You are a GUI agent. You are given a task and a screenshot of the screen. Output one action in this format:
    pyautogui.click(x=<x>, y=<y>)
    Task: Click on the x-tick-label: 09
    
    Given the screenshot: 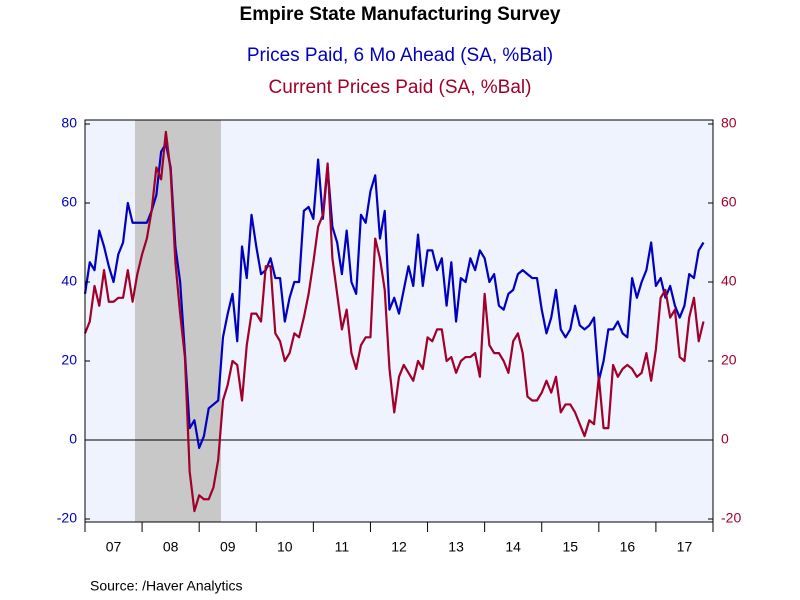 What is the action you would take?
    pyautogui.click(x=228, y=547)
    